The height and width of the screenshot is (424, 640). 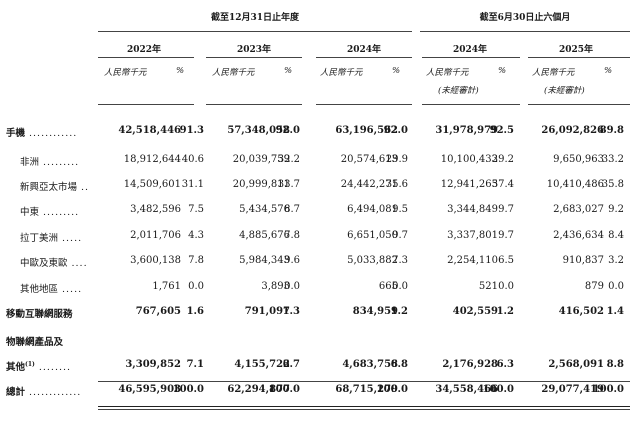 I want to click on row-label-text: 其他, so click(x=16, y=367).